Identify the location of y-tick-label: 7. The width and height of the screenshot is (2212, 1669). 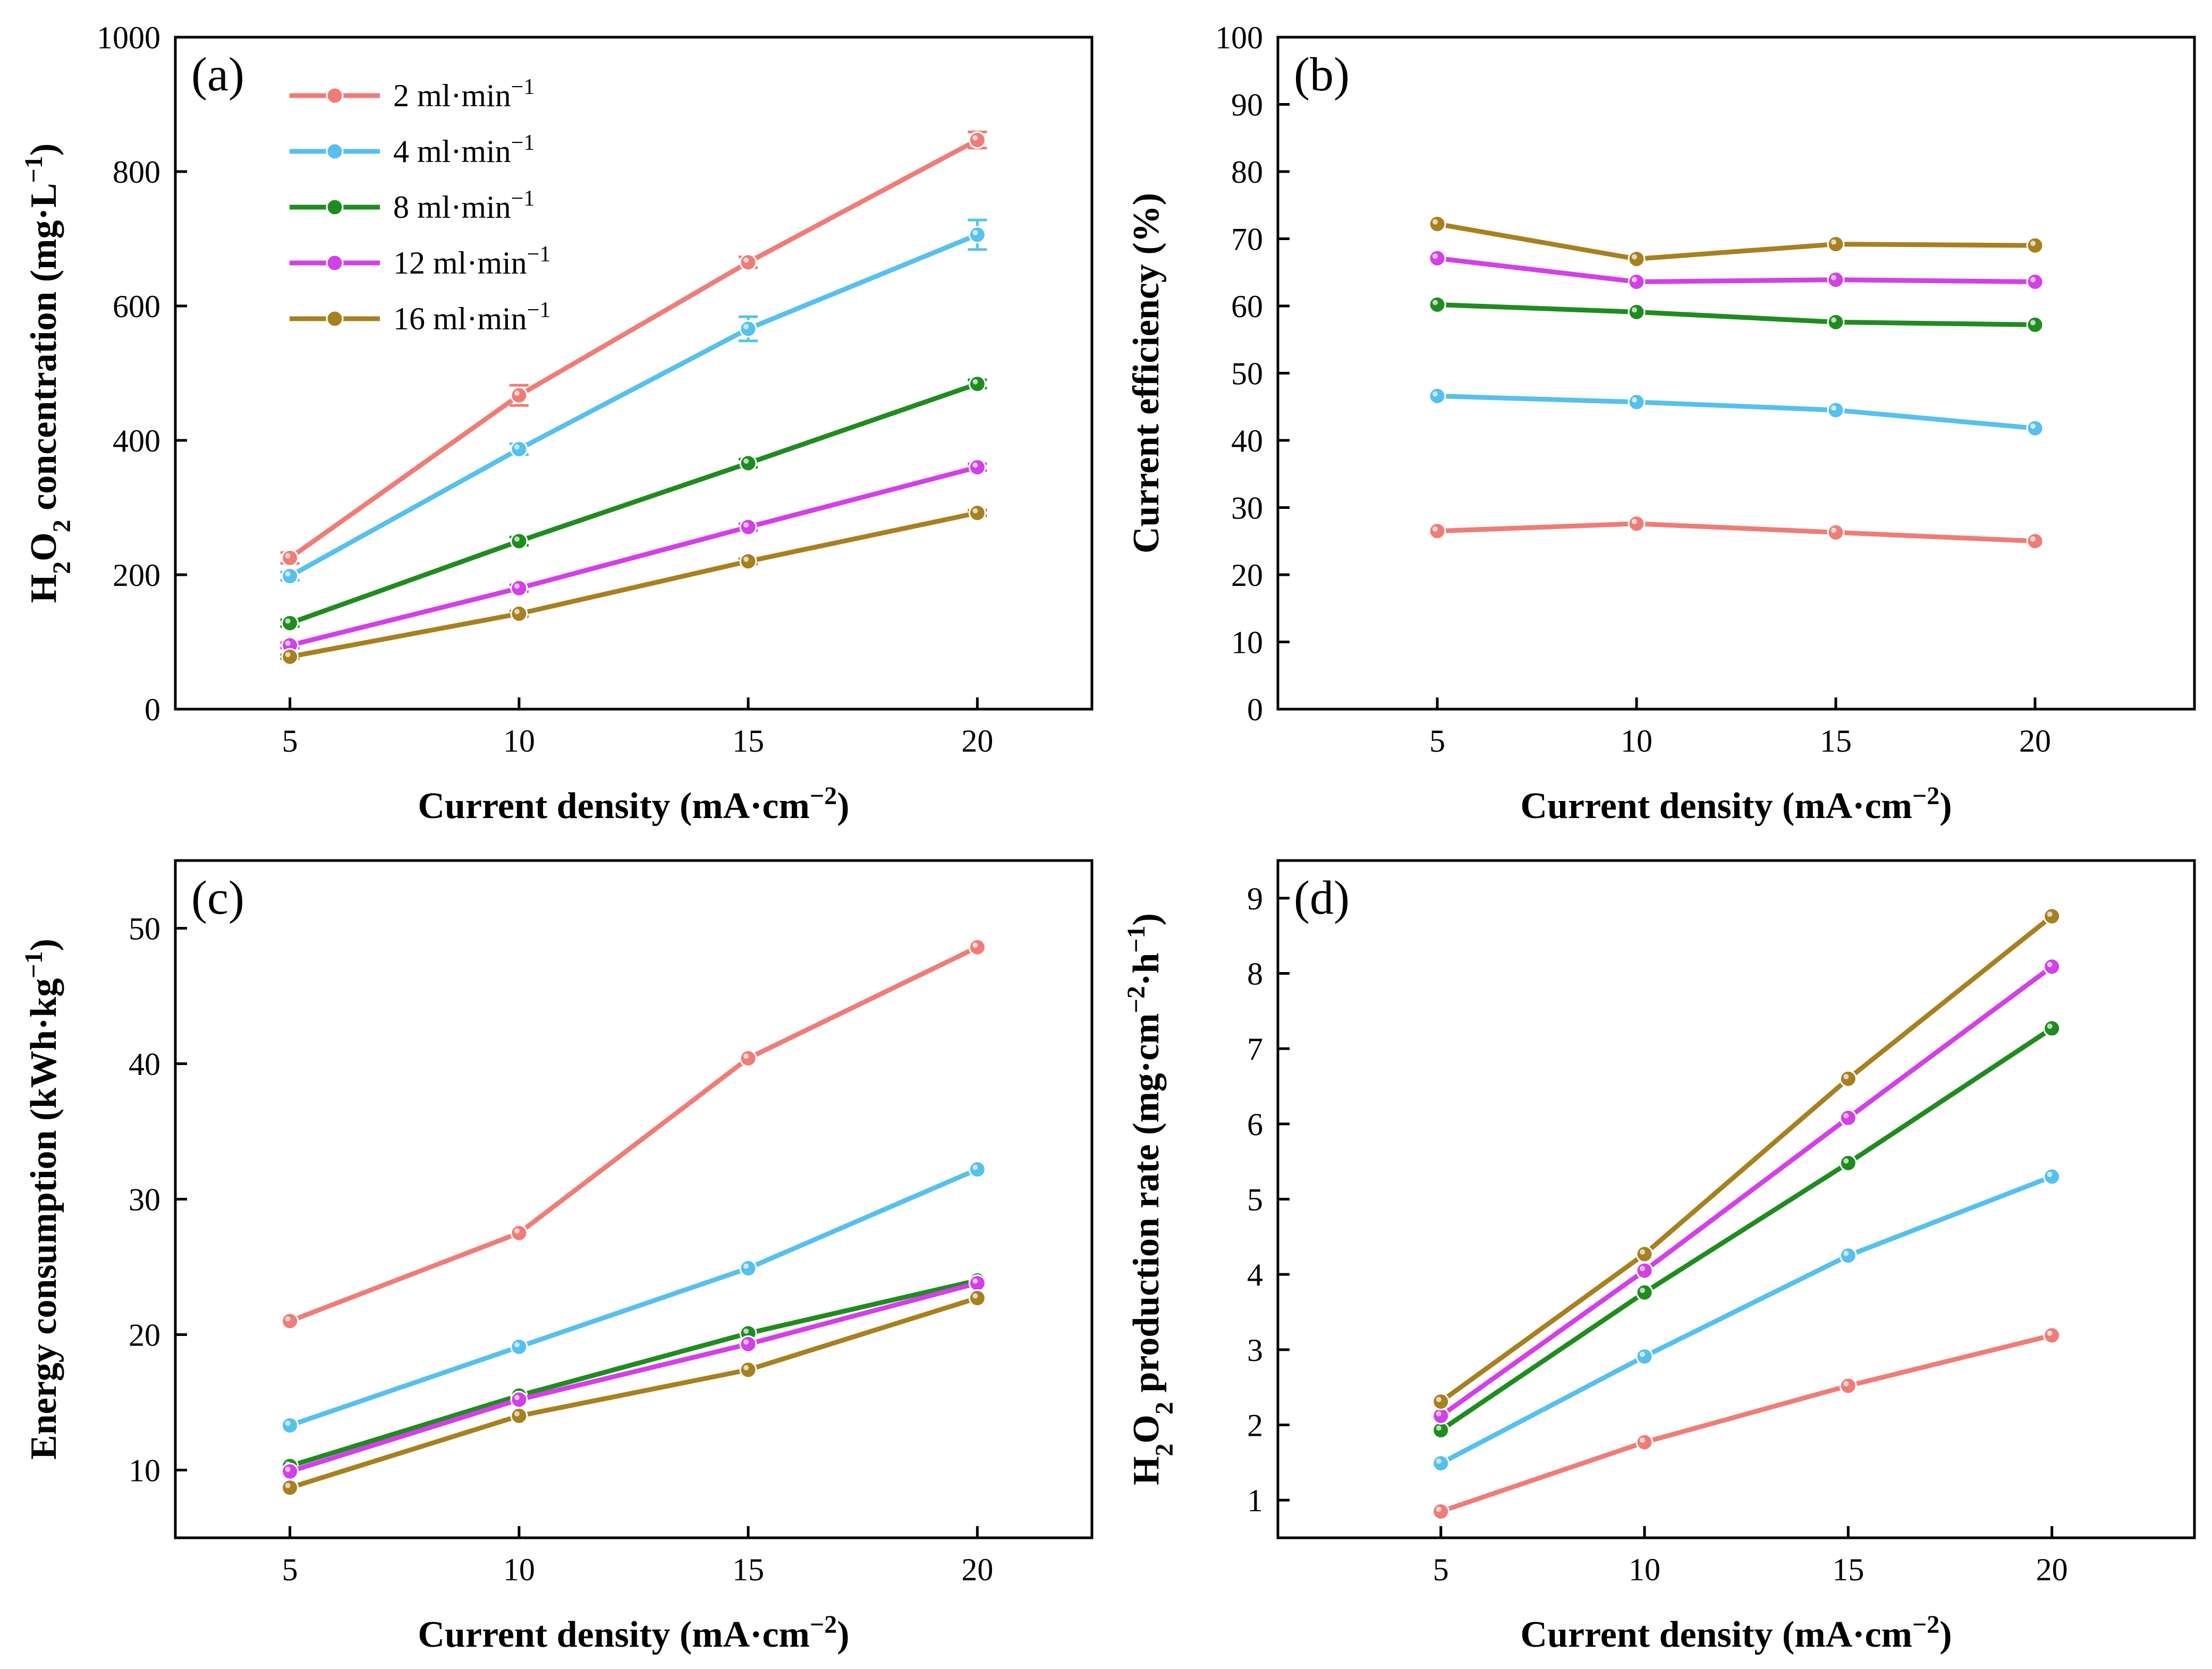
(1255, 1049).